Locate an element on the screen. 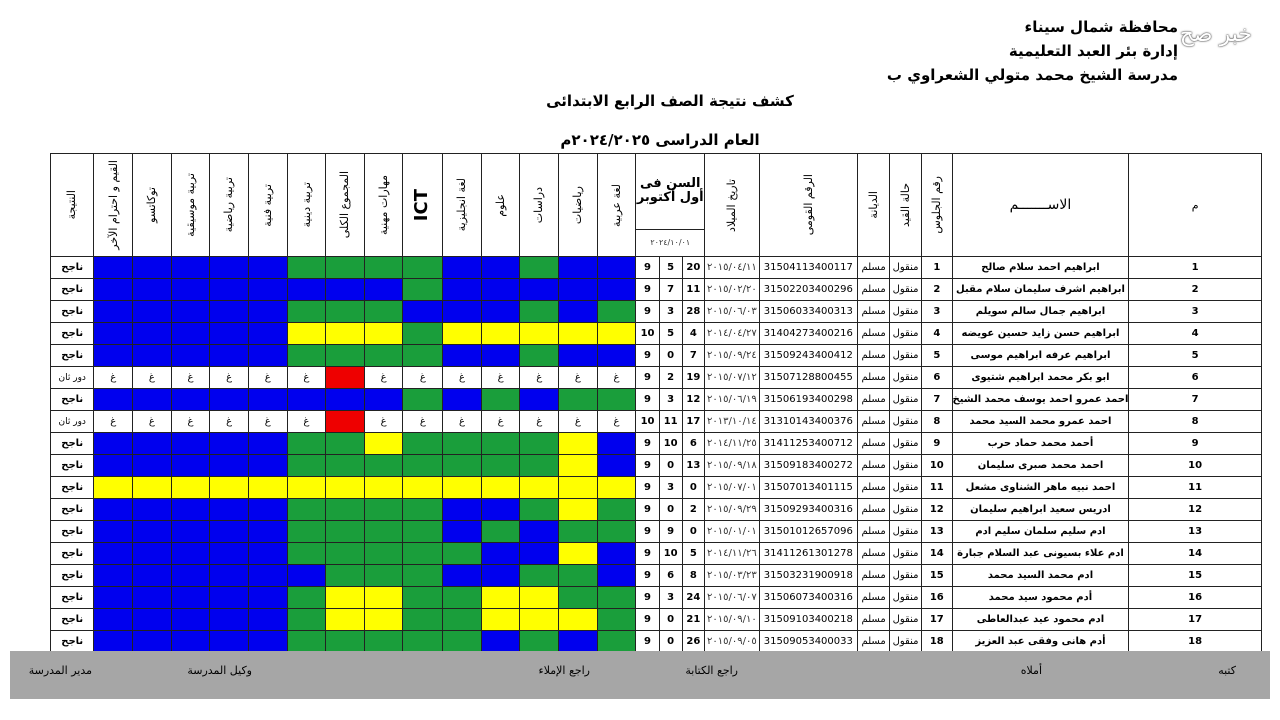  col-subject-header: ICT is located at coordinates (423, 205).